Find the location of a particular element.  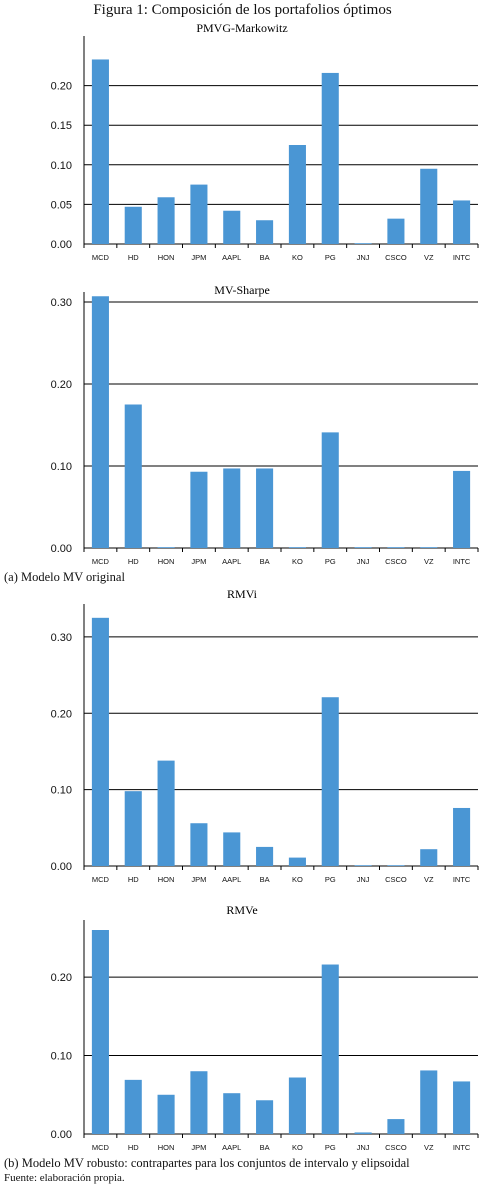

chart-subtitle: PMVG-Markowitz is located at coordinates (241, 28).